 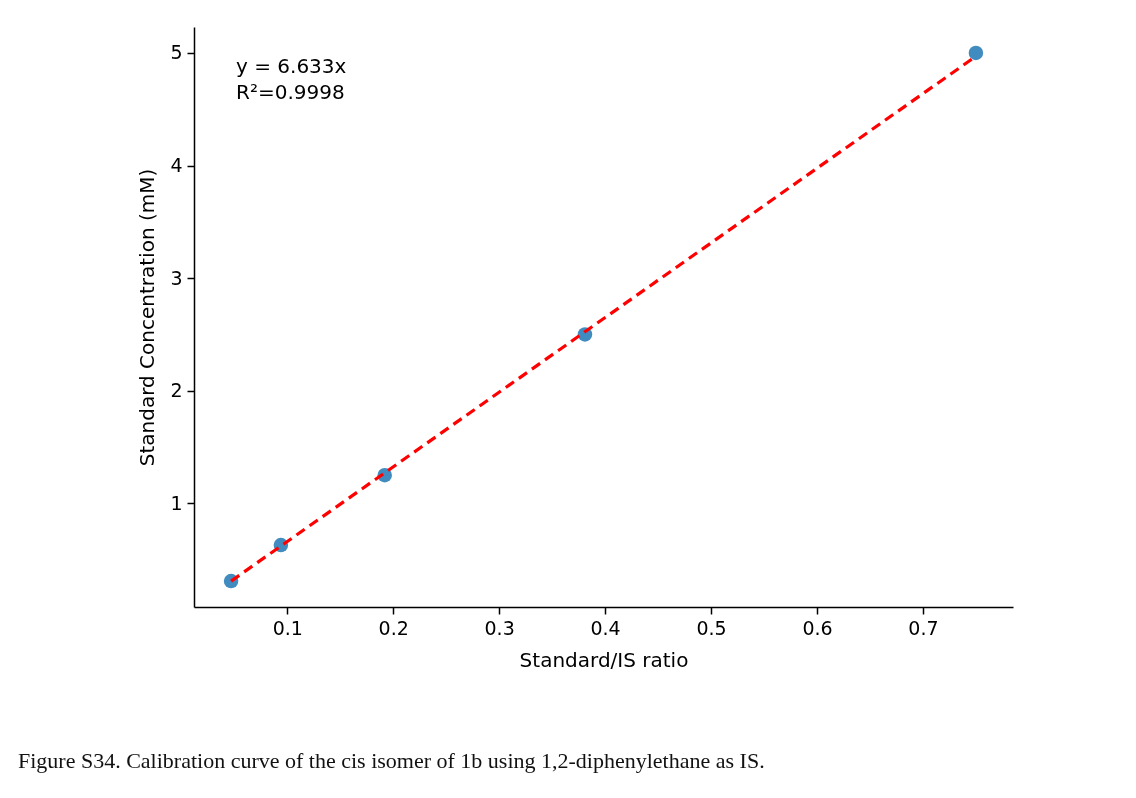 I want to click on x-axis-title: Standard/IS ratio, so click(x=604, y=659).